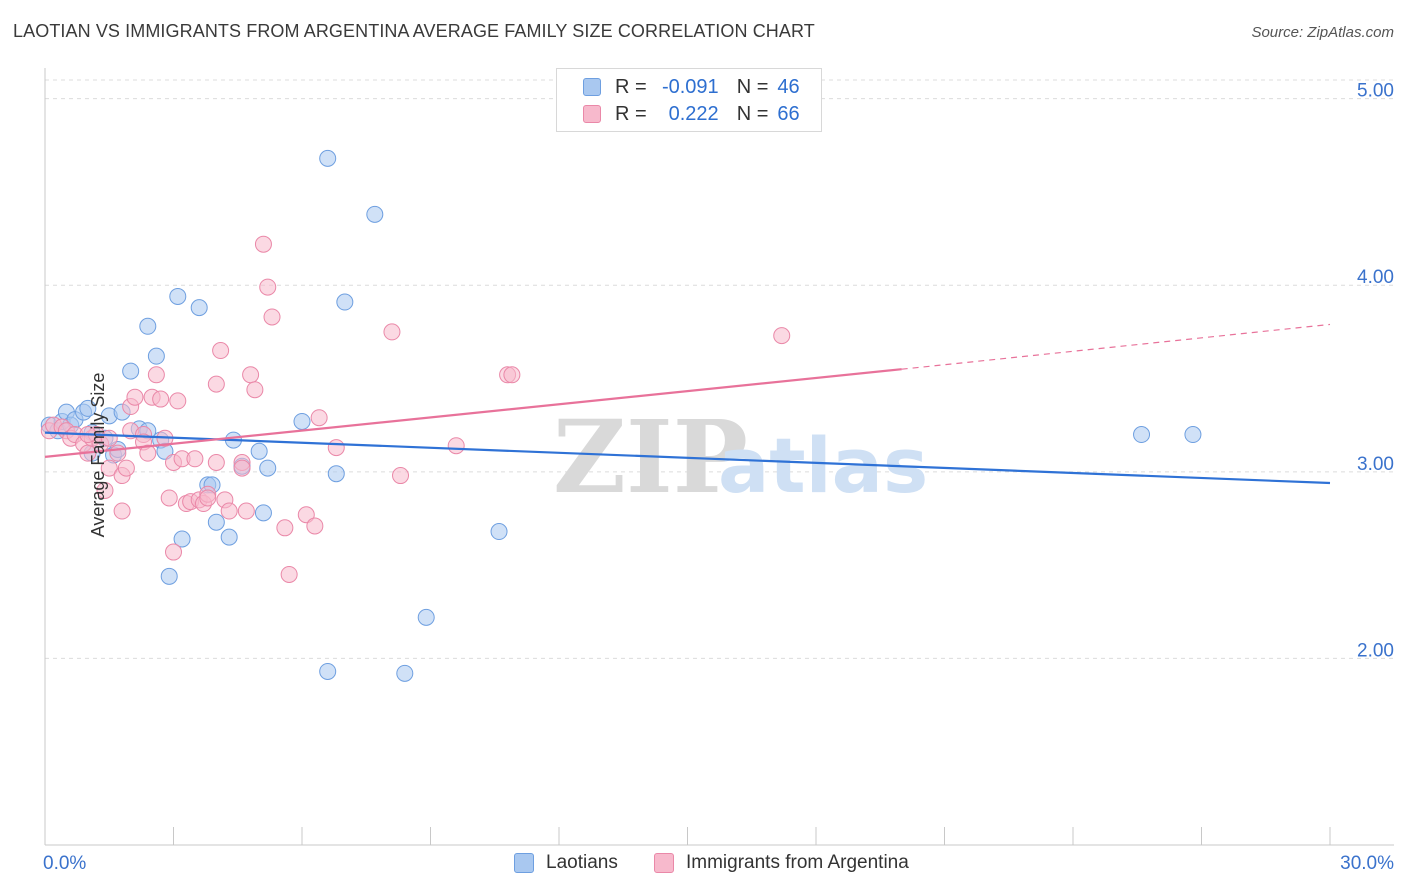 The image size is (1406, 892). What do you see at coordinates (582, 862) in the screenshot?
I see `legend-label: Laotians` at bounding box center [582, 862].